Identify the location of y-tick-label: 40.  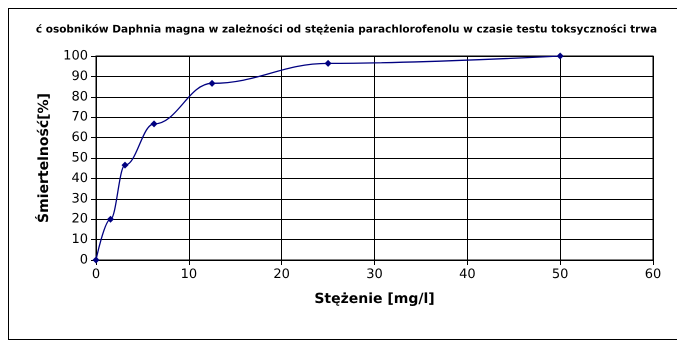
(79, 178).